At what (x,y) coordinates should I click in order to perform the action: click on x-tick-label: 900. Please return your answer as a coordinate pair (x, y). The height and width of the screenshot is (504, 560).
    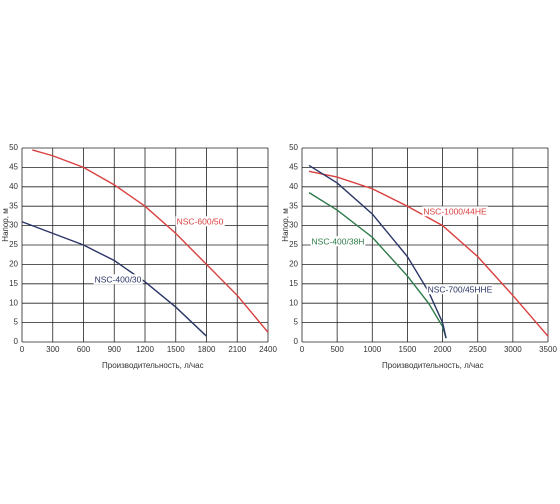
    Looking at the image, I should click on (115, 349).